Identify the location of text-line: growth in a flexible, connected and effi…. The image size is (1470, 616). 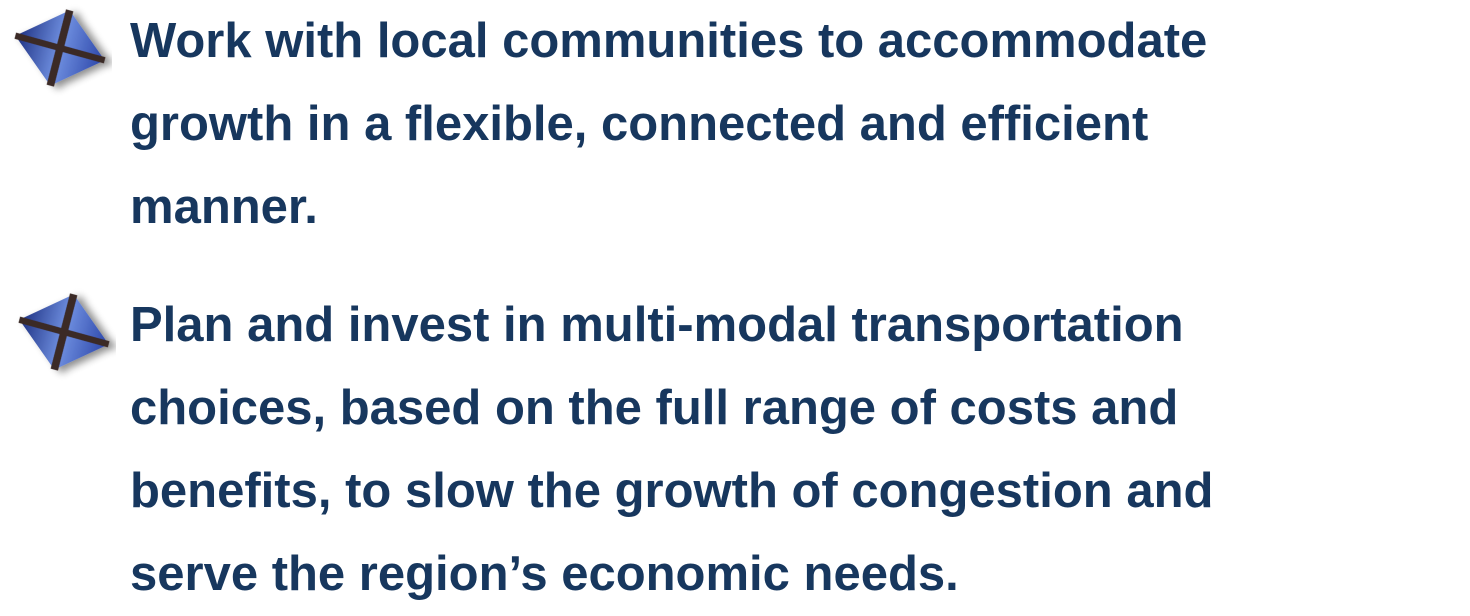
(639, 124).